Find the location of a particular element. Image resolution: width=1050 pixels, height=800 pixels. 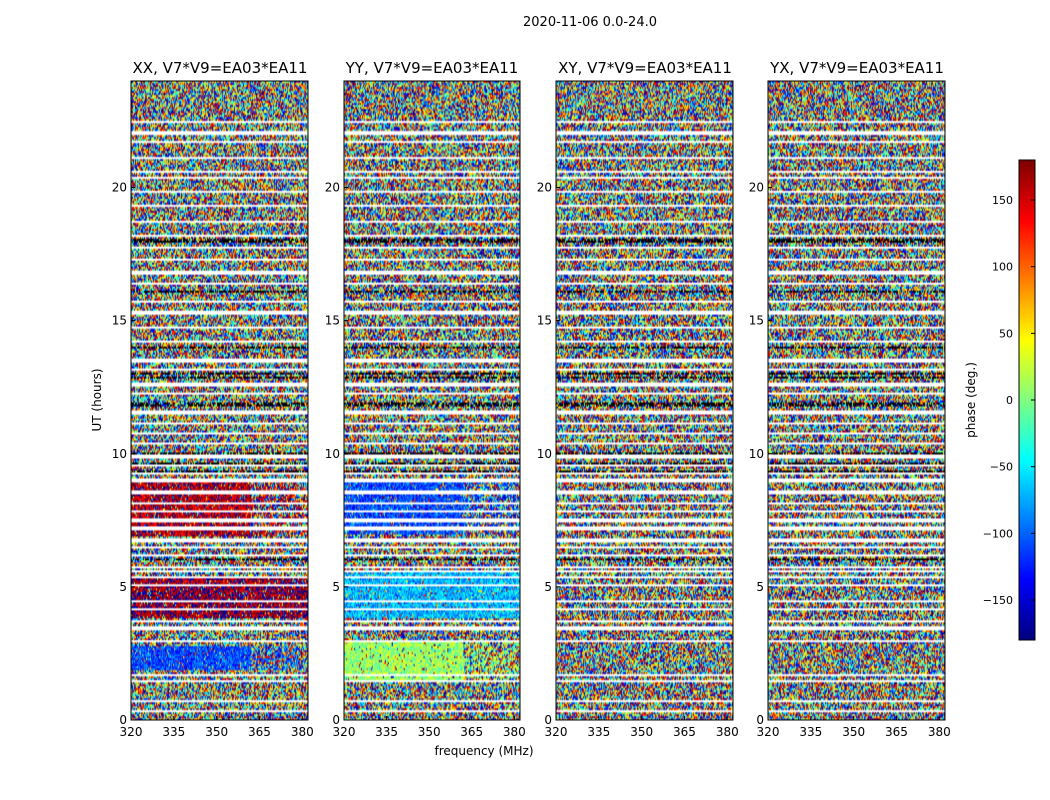

colorbar-tick-label: −100 is located at coordinates (998, 533).